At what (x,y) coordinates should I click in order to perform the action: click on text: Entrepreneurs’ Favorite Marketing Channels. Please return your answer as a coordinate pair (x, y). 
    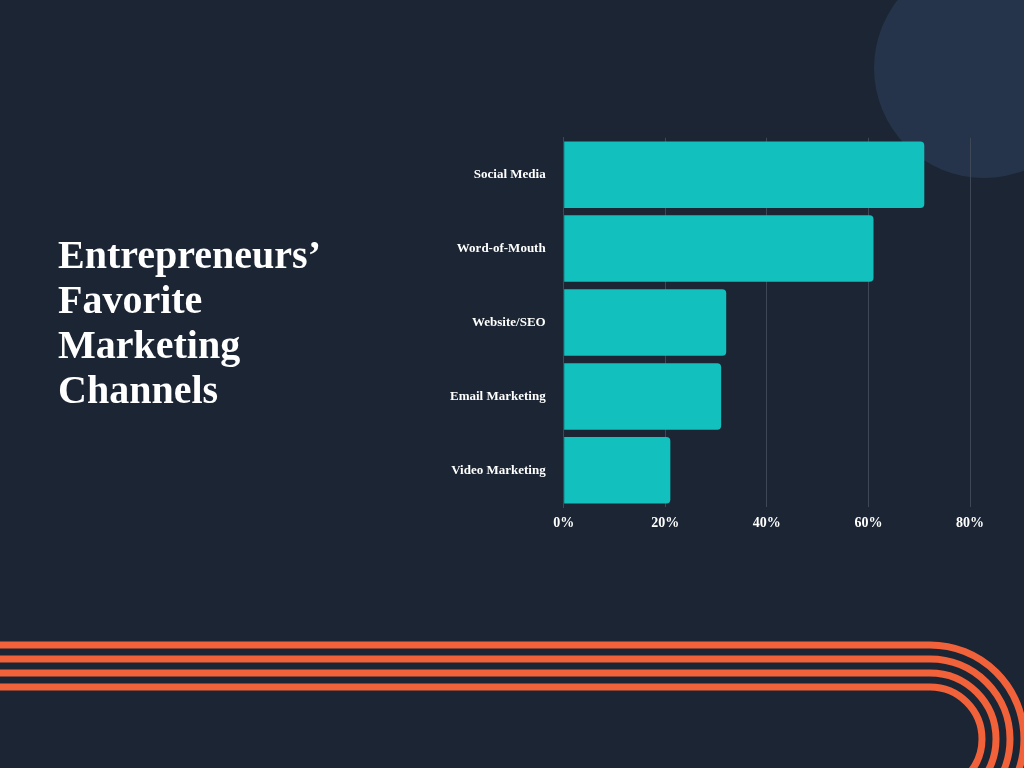
    Looking at the image, I should click on (188, 322).